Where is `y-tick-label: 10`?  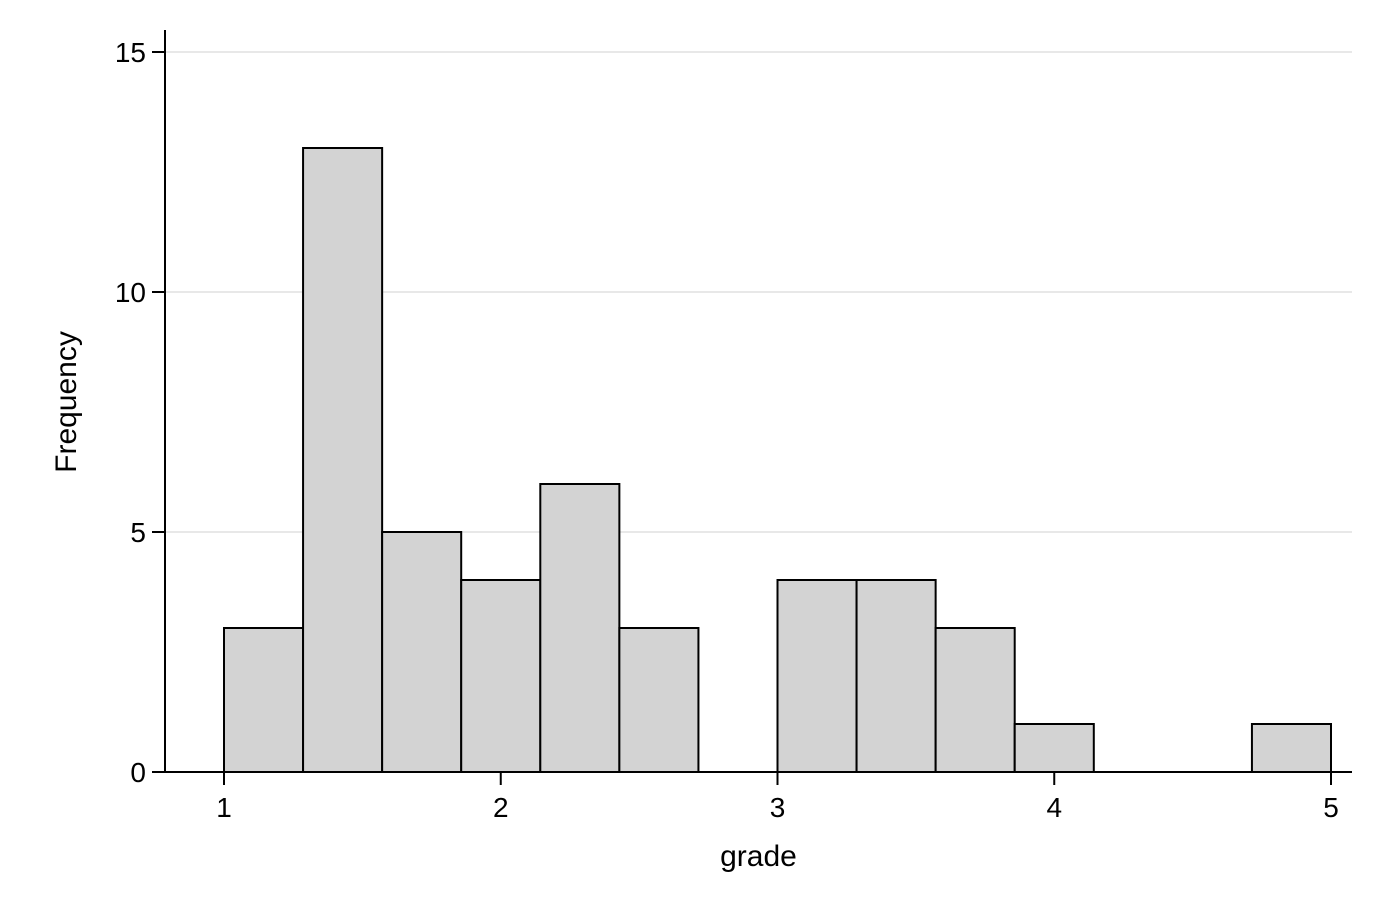
y-tick-label: 10 is located at coordinates (130, 292).